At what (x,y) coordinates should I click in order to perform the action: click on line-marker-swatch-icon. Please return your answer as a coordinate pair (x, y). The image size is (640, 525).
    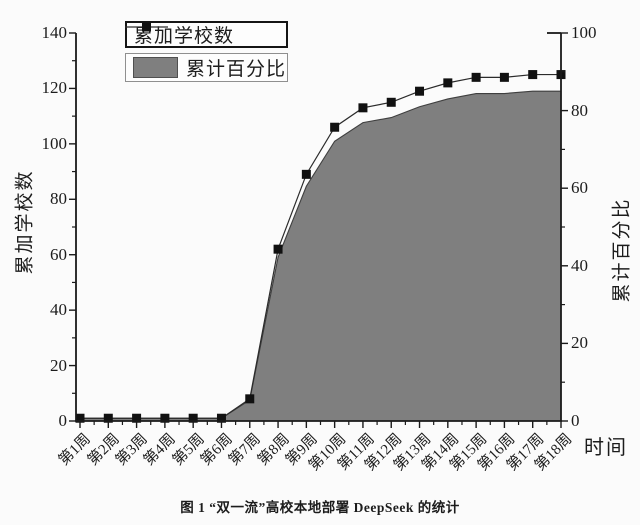
    Looking at the image, I should click on (146, 27).